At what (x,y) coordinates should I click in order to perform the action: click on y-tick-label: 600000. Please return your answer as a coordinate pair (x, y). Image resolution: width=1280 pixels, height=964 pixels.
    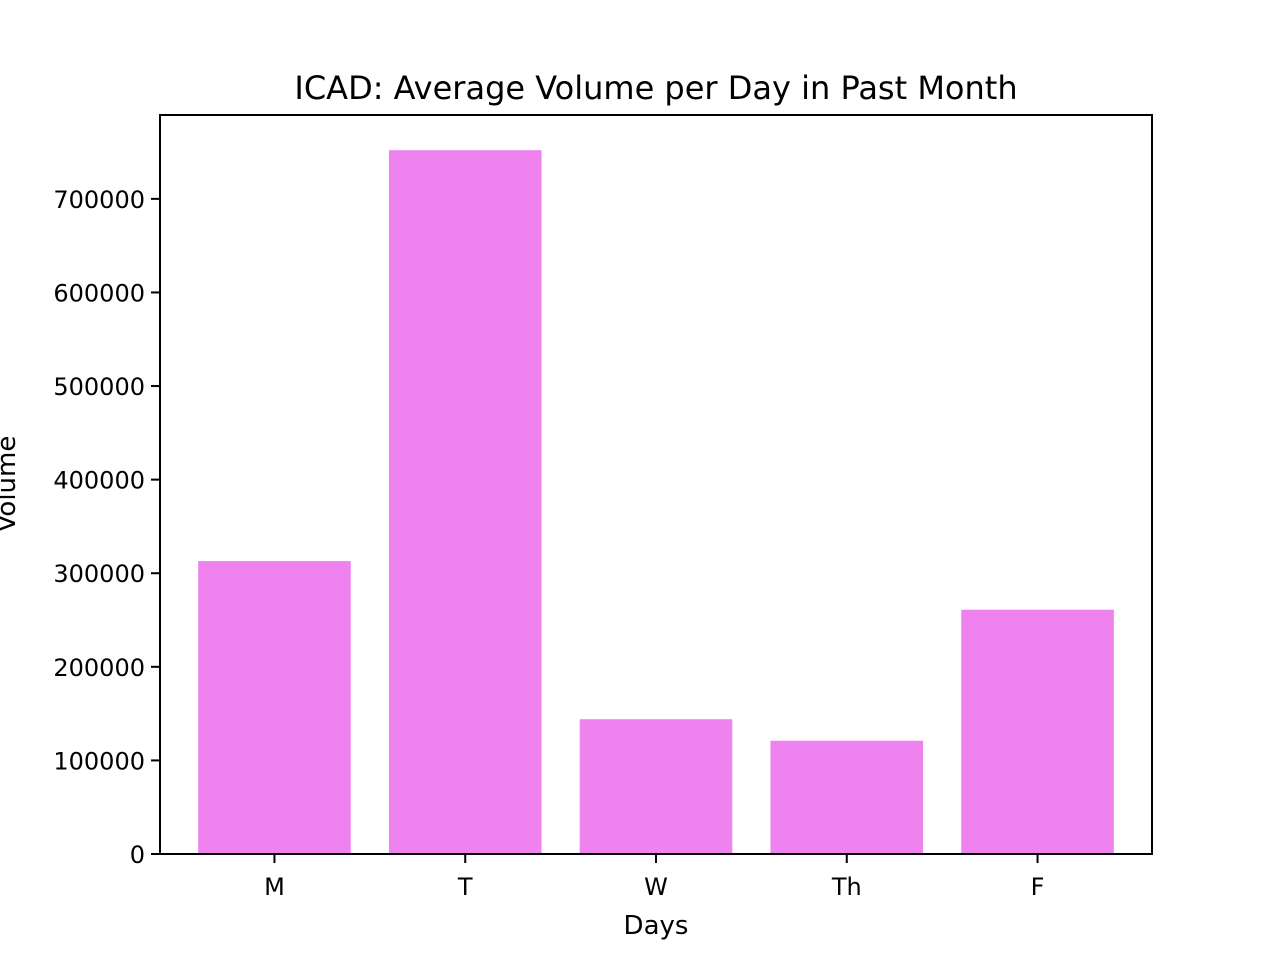
    Looking at the image, I should click on (99, 293).